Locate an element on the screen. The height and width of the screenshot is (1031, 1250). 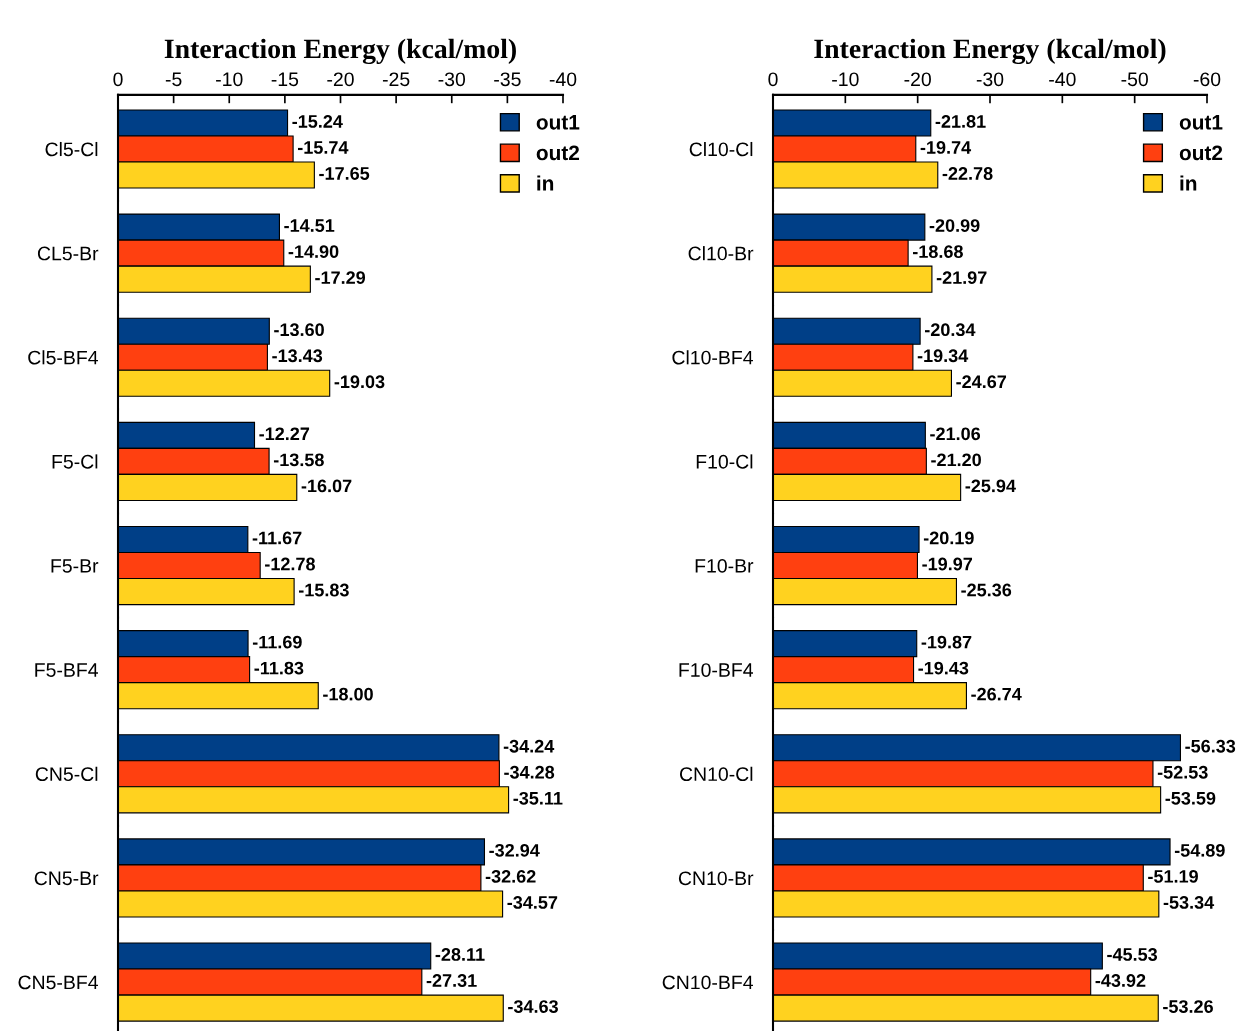
data-label: -18.00 is located at coordinates (348, 694).